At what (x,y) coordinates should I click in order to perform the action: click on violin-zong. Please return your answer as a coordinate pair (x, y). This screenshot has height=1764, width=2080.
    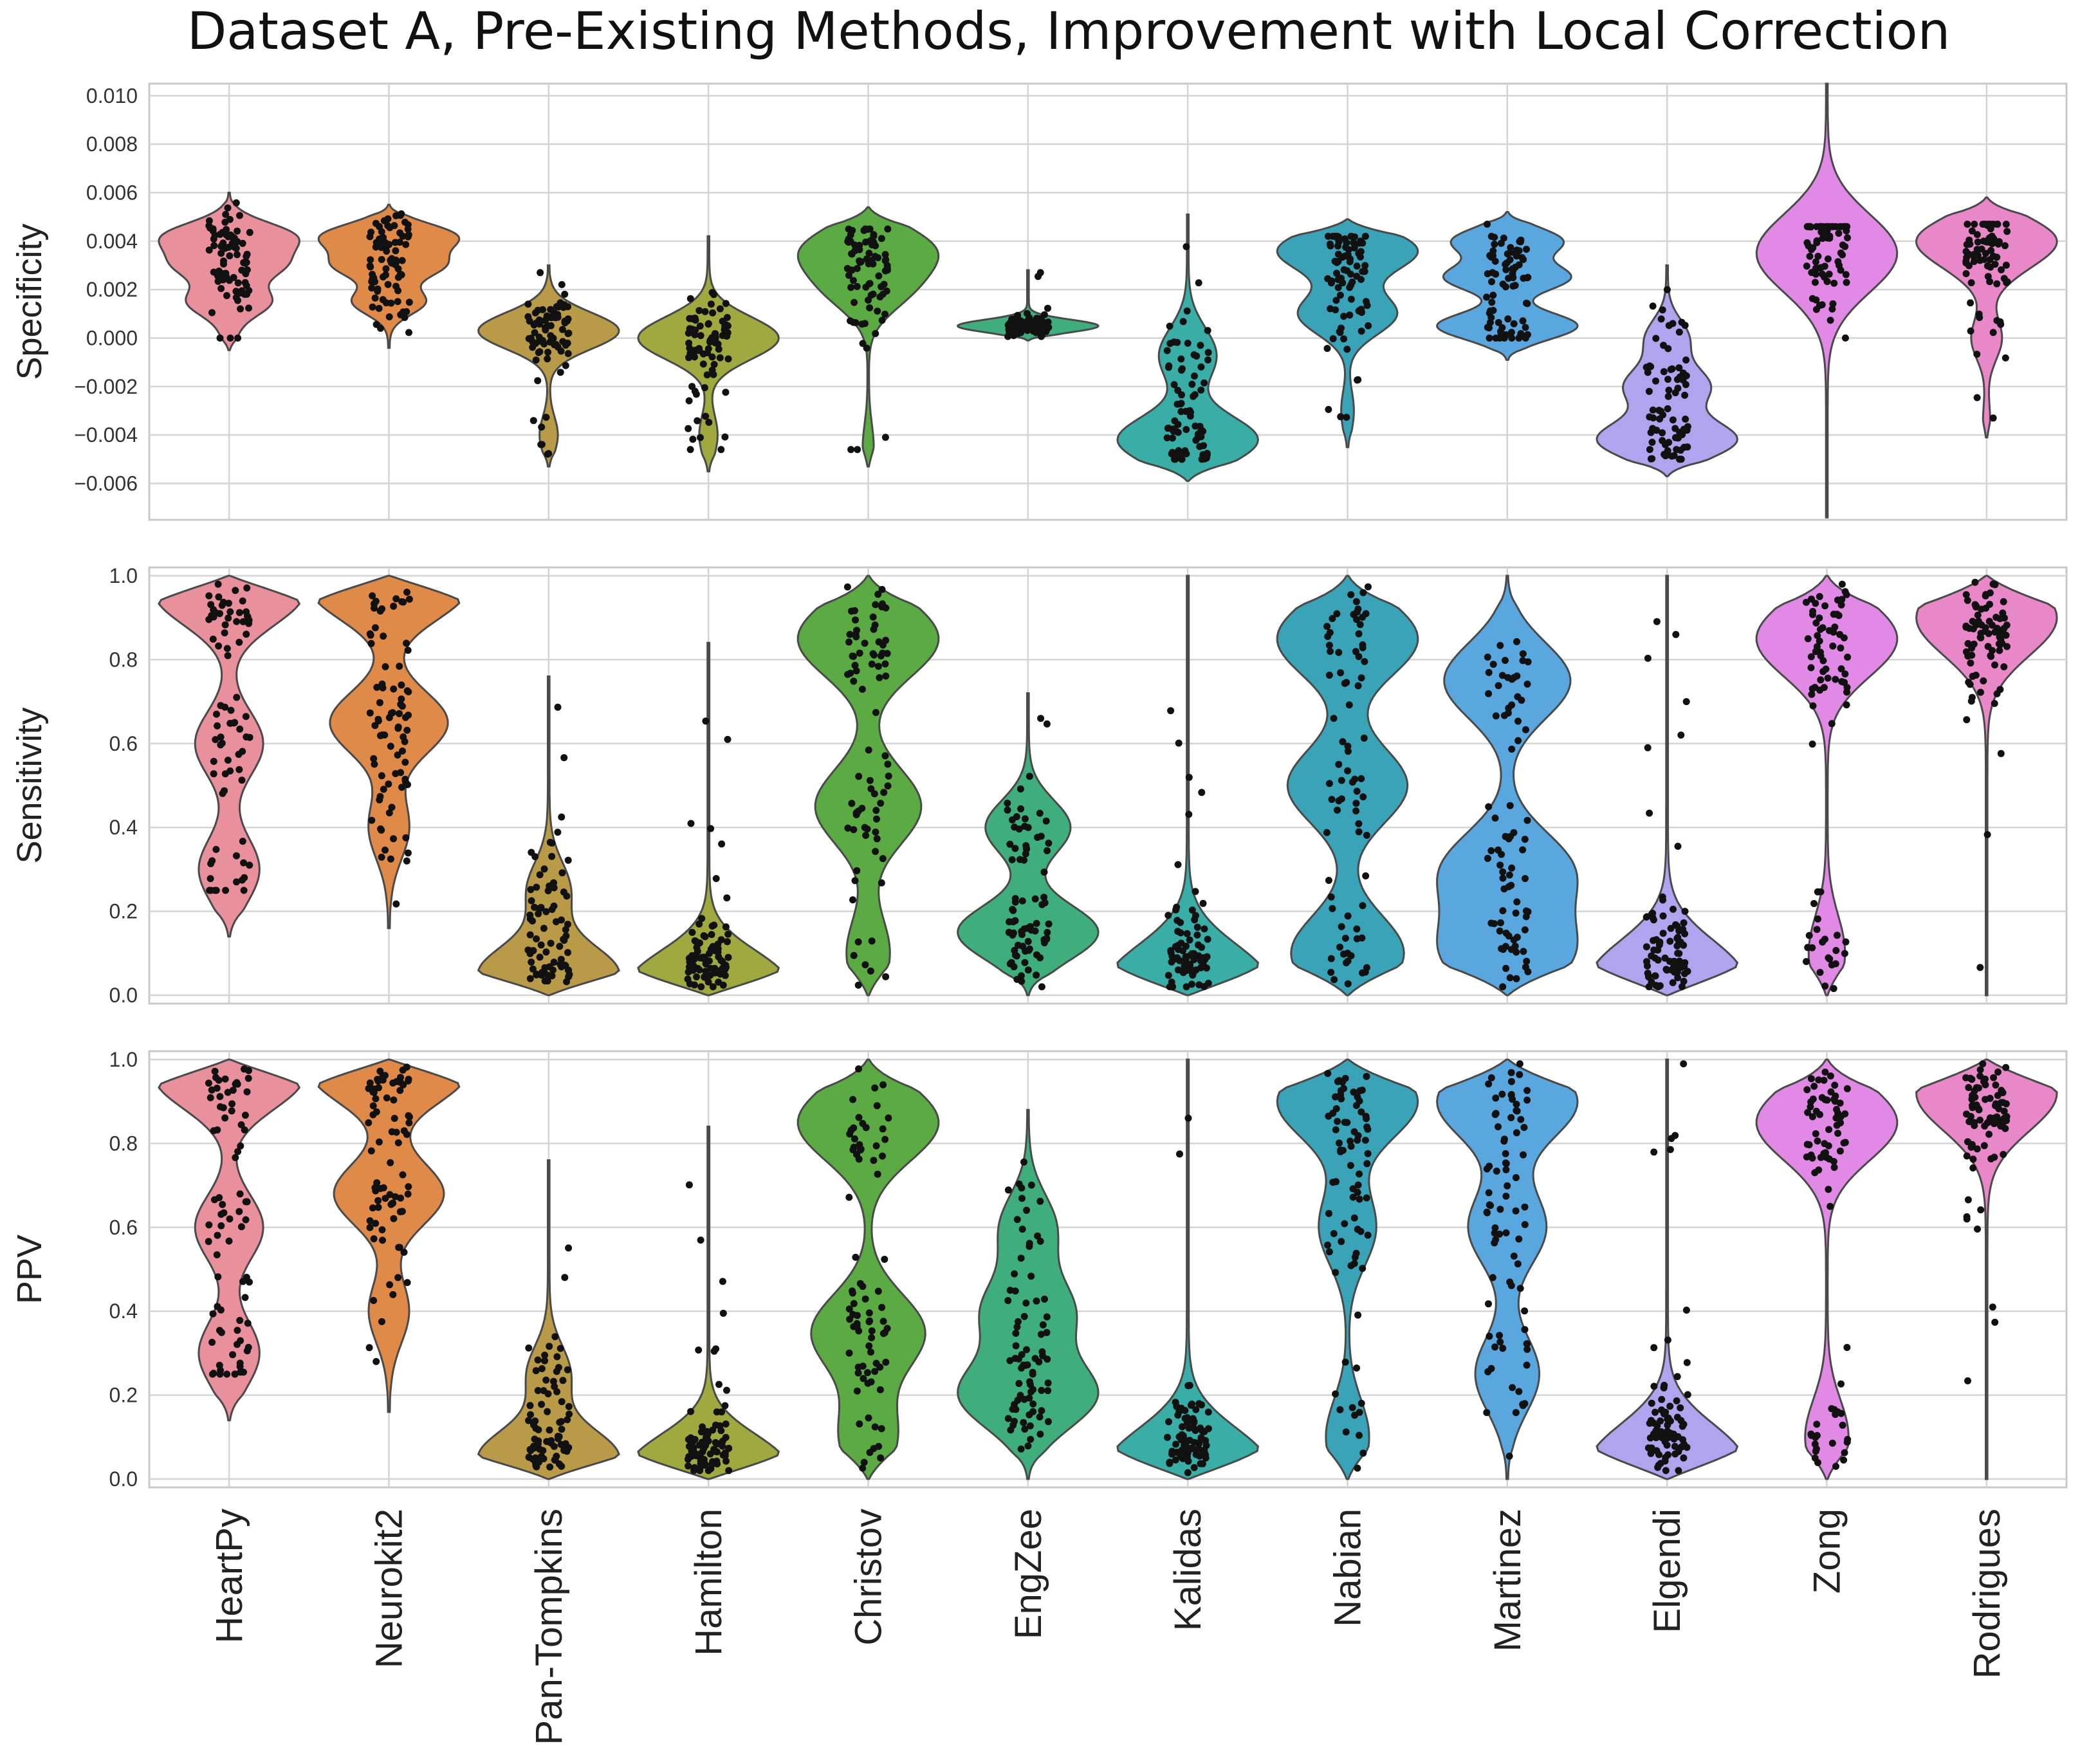
    Looking at the image, I should click on (1827, 300).